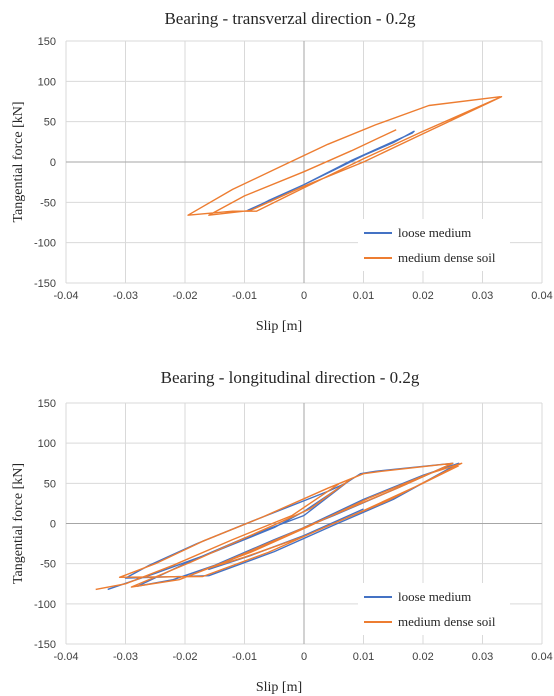 This screenshot has height=696, width=554. Describe the element at coordinates (290, 18) in the screenshot. I see `chart-title: Bearing - transverzal direction - 0.2g` at that location.